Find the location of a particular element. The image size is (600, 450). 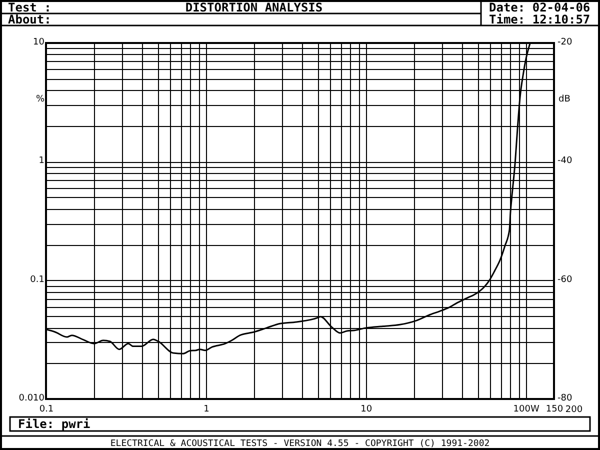

text: 200 is located at coordinates (574, 410).